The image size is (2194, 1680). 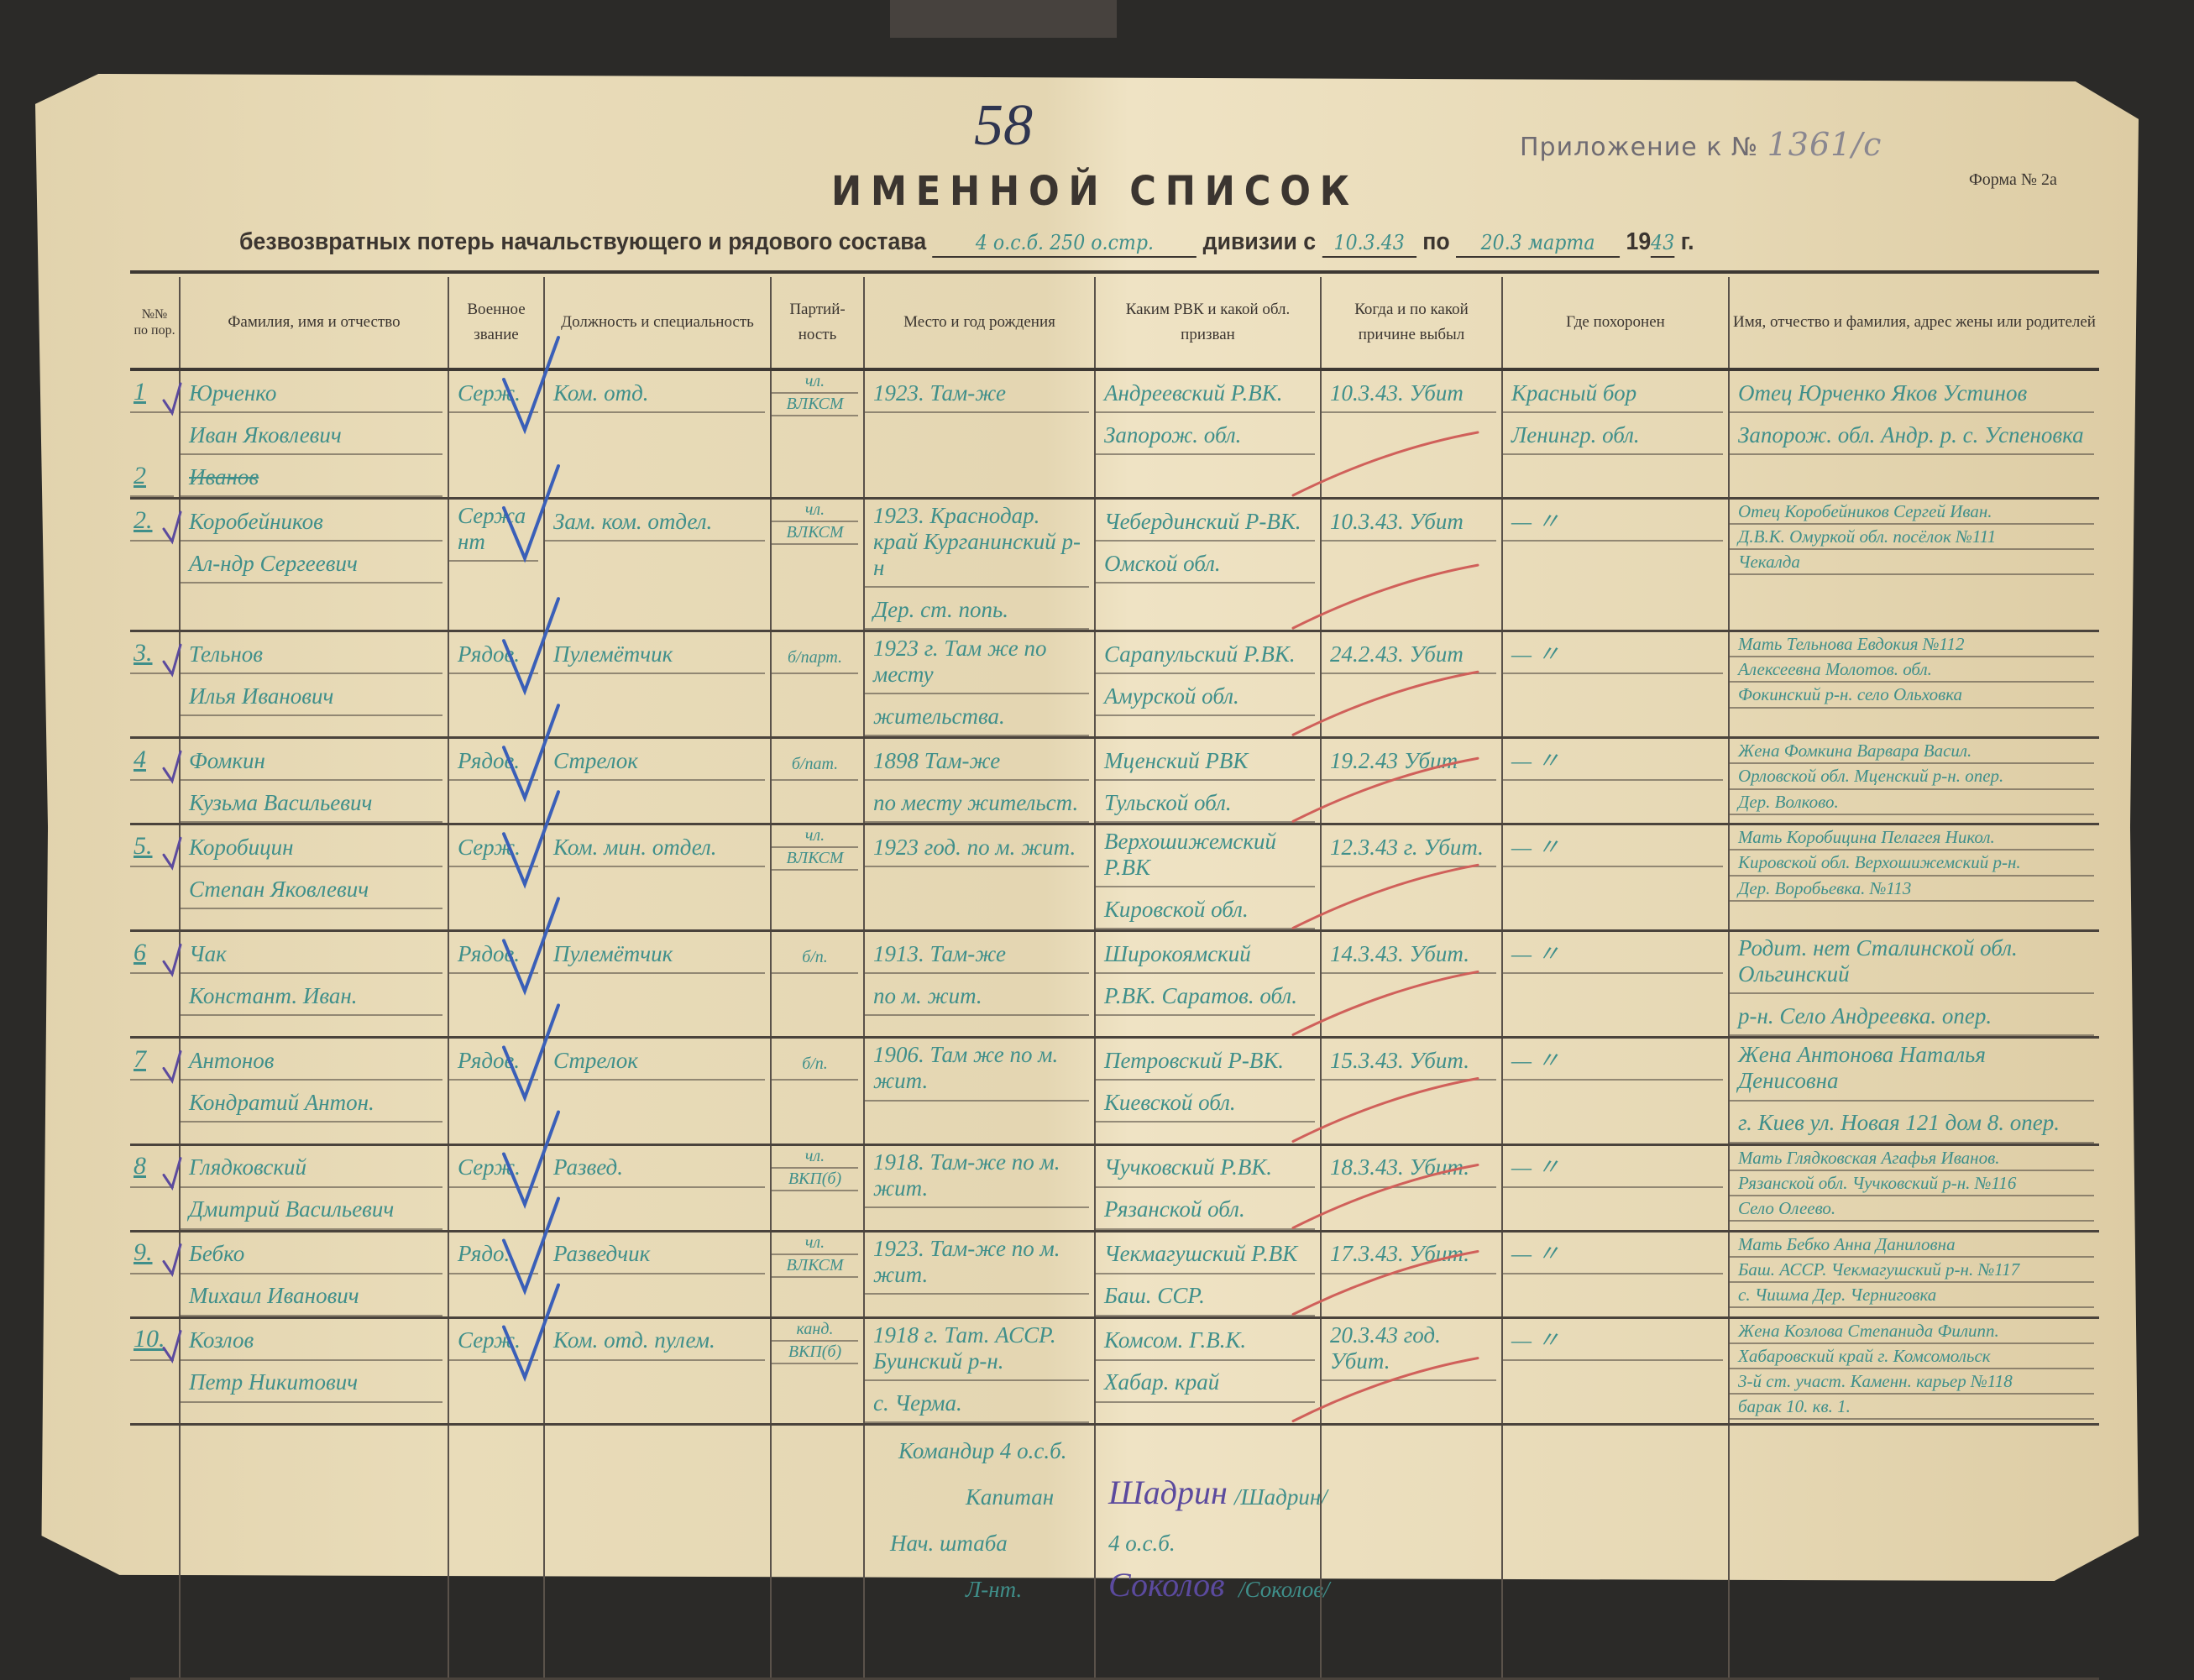 I want to click on cell-name: Коробицин Степан Яковлевич, so click(x=313, y=877).